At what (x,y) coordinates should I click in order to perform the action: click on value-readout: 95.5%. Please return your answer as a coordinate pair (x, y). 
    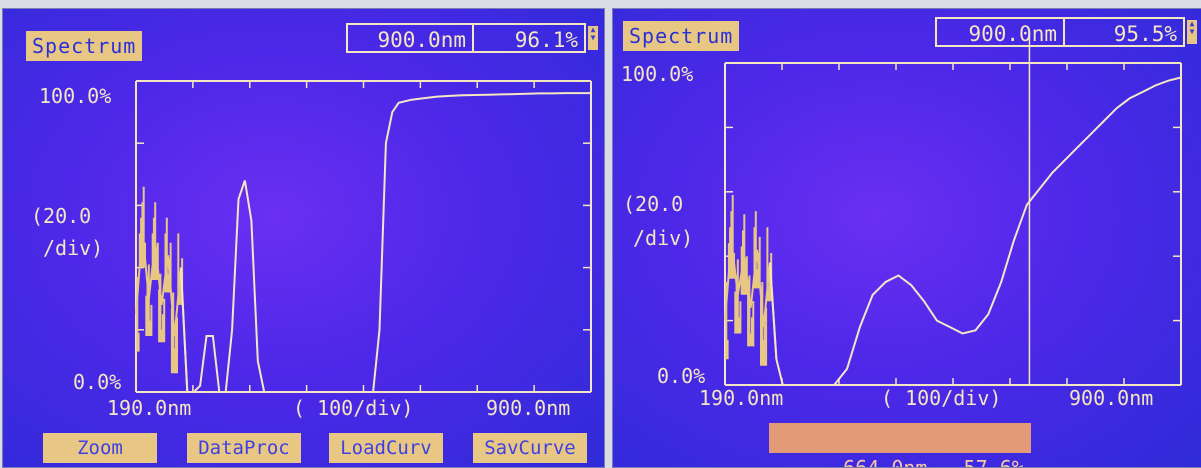
    Looking at the image, I should click on (1124, 32).